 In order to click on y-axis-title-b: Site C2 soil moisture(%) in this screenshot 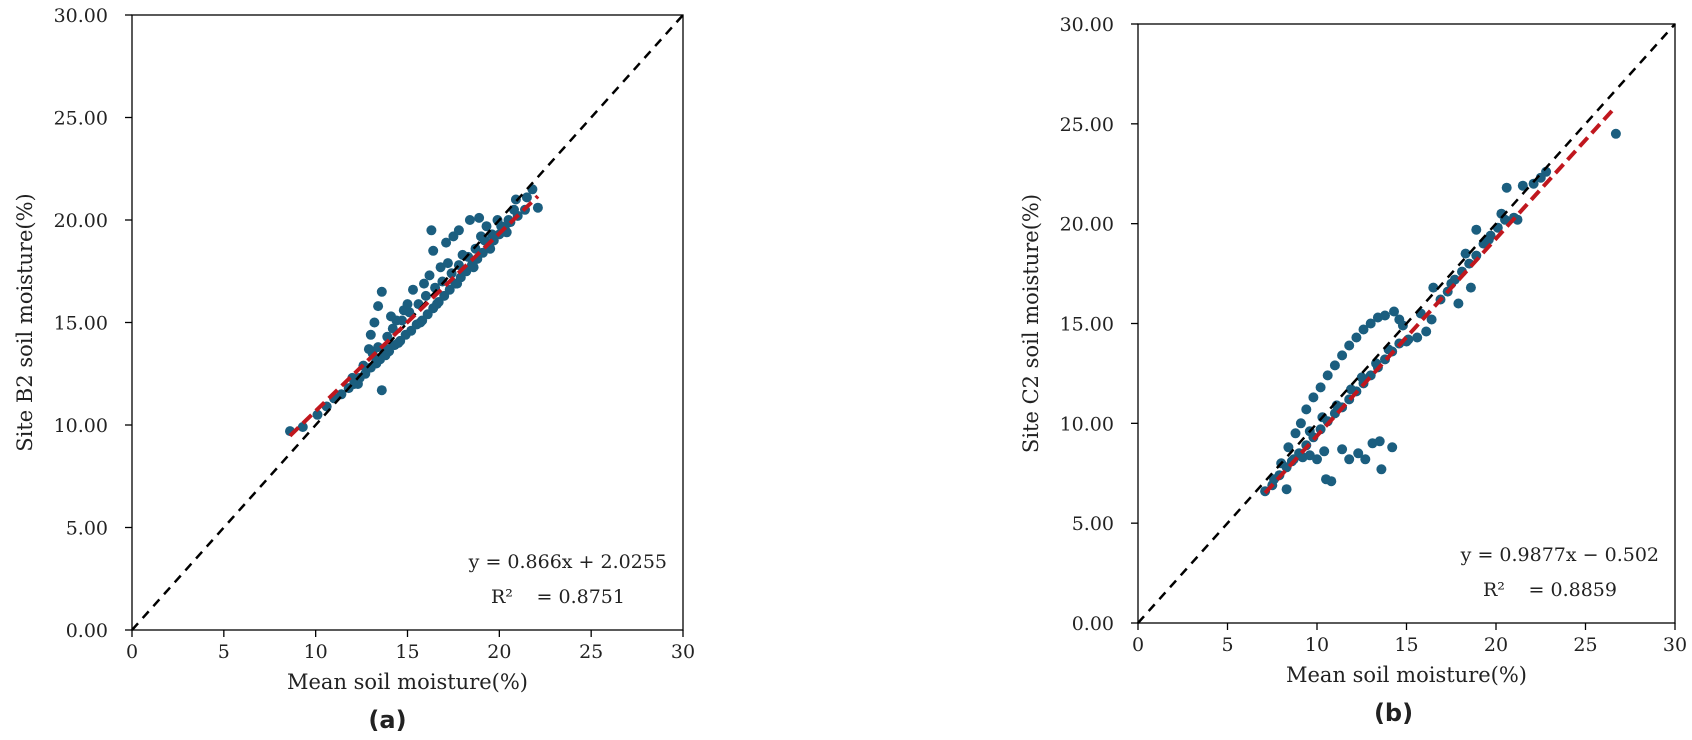, I will do `click(1031, 323)`.